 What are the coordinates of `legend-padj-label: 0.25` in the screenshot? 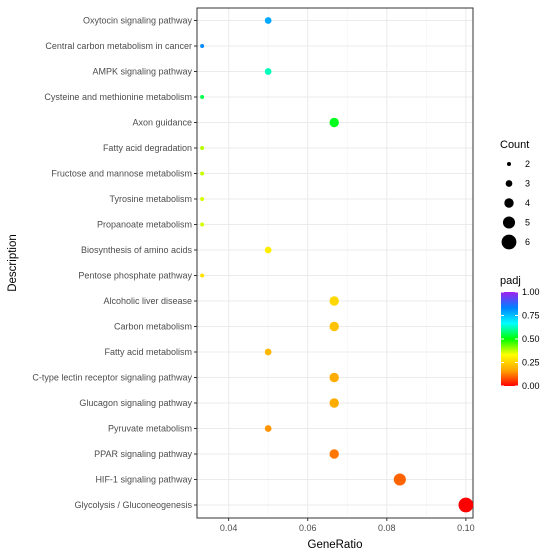 It's located at (531, 363).